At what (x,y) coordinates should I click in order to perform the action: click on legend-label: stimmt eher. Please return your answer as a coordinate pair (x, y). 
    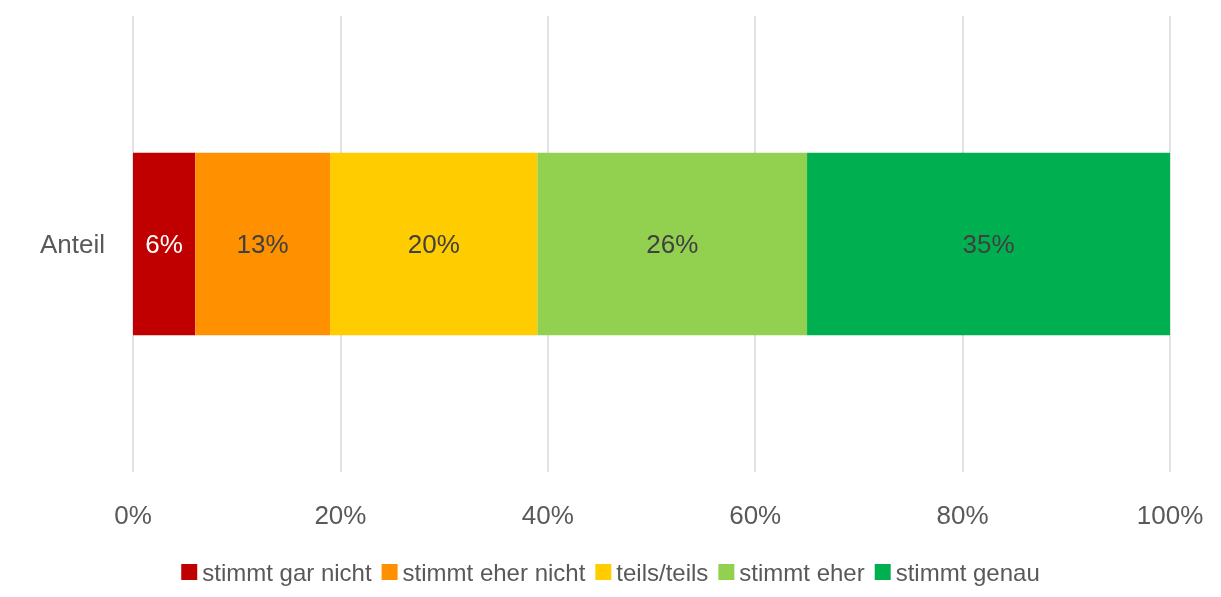
    Looking at the image, I should click on (802, 572).